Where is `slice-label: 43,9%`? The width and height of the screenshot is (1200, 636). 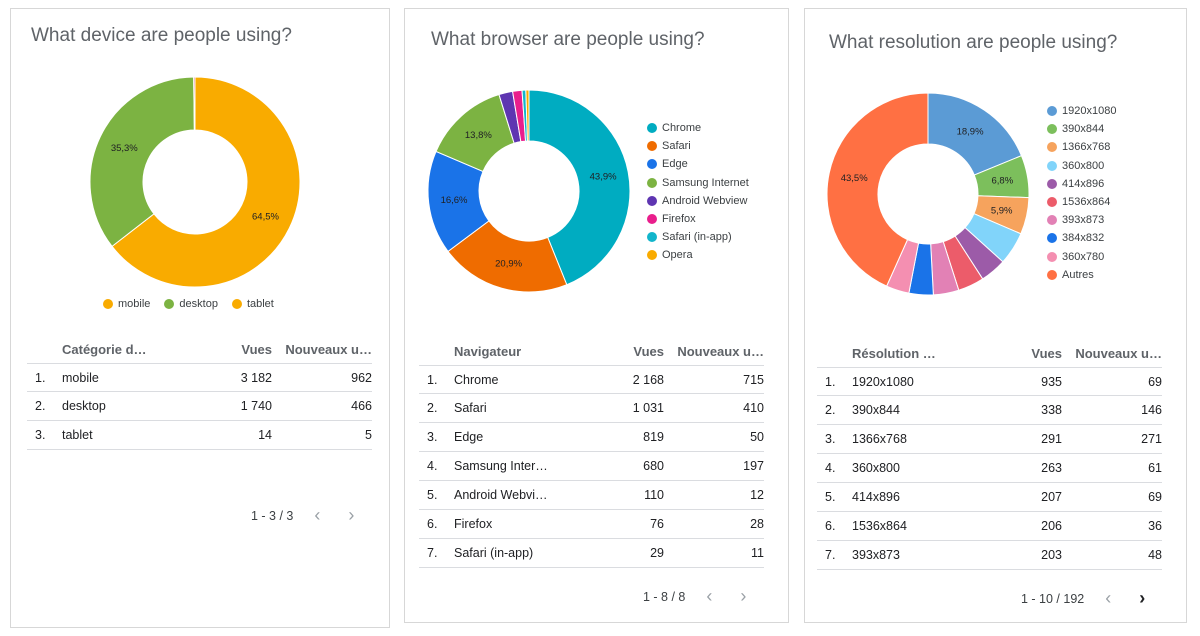 slice-label: 43,9% is located at coordinates (603, 177).